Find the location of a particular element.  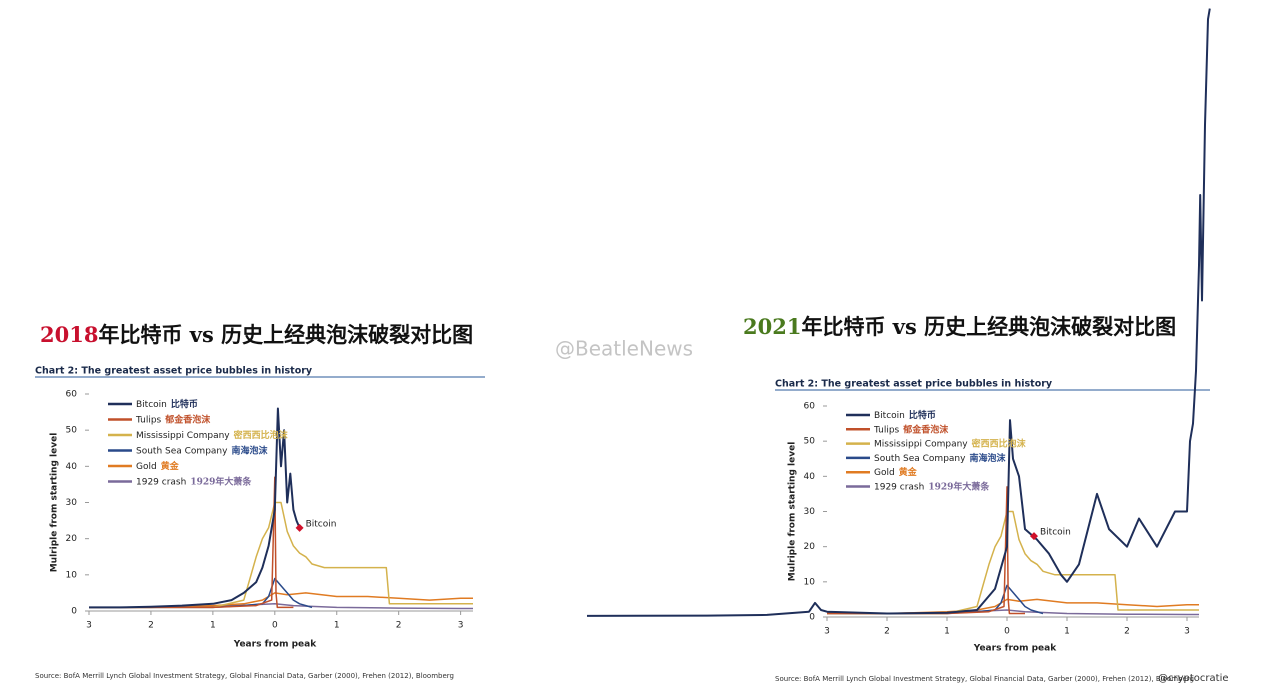

title-year: 2021 is located at coordinates (772, 326).